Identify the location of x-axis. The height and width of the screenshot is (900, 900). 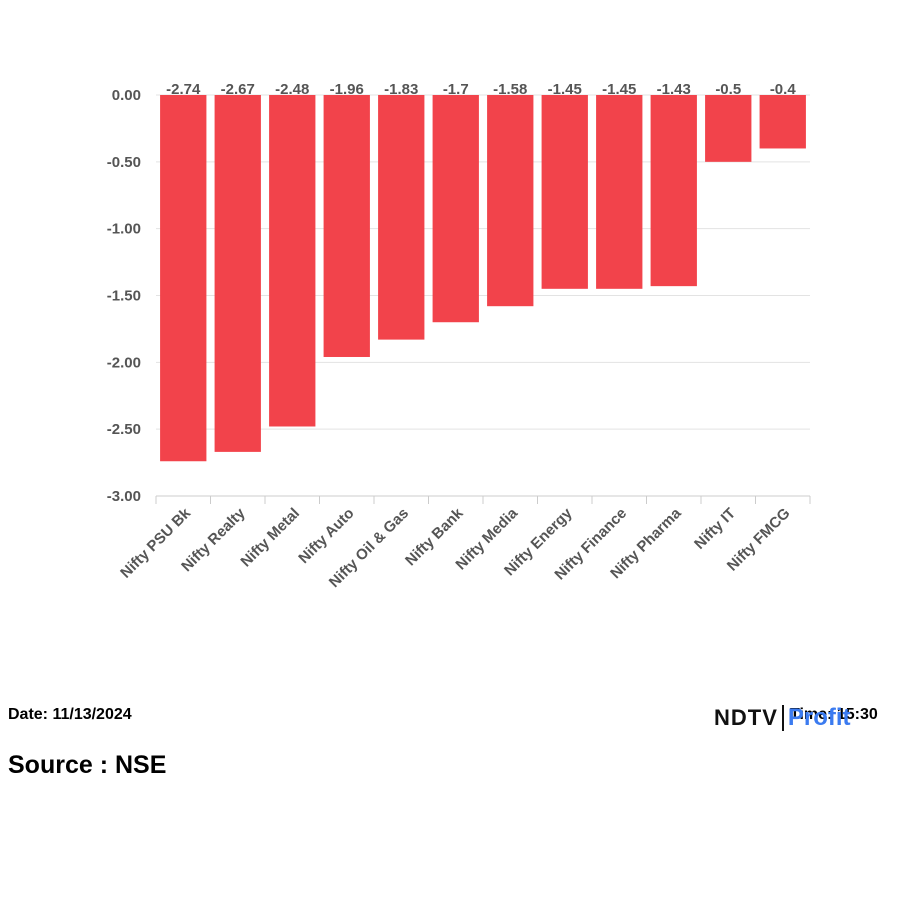
(483, 499).